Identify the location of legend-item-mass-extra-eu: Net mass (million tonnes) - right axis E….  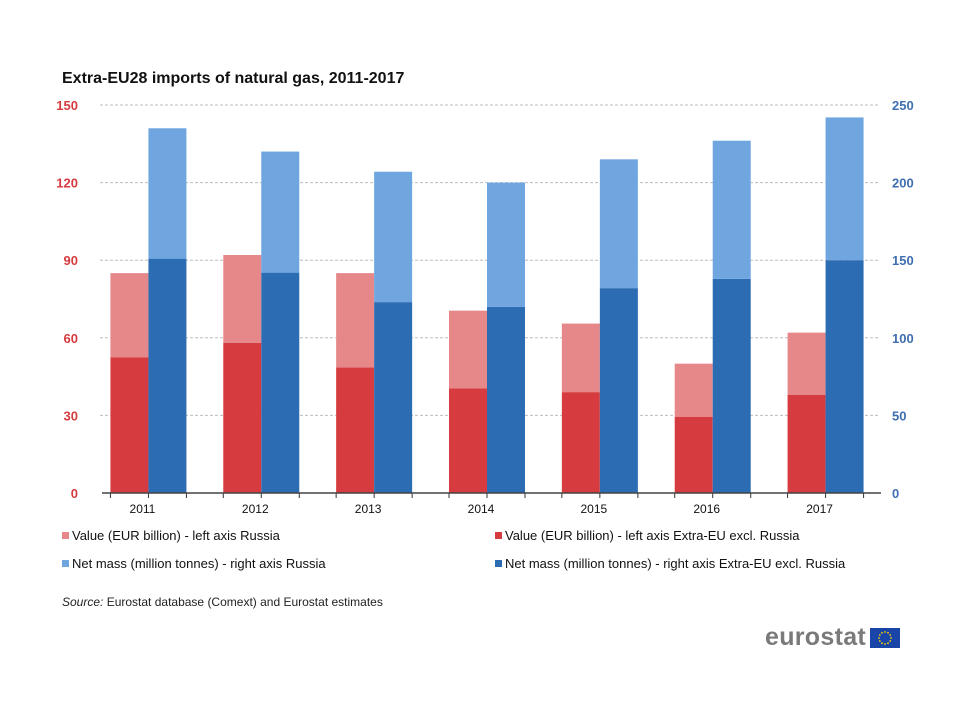
(670, 563).